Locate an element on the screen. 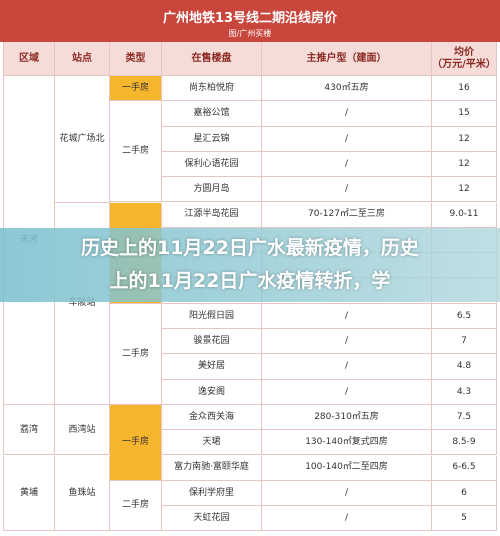 This screenshot has height=536, width=500. price: 6.5 is located at coordinates (464, 316).